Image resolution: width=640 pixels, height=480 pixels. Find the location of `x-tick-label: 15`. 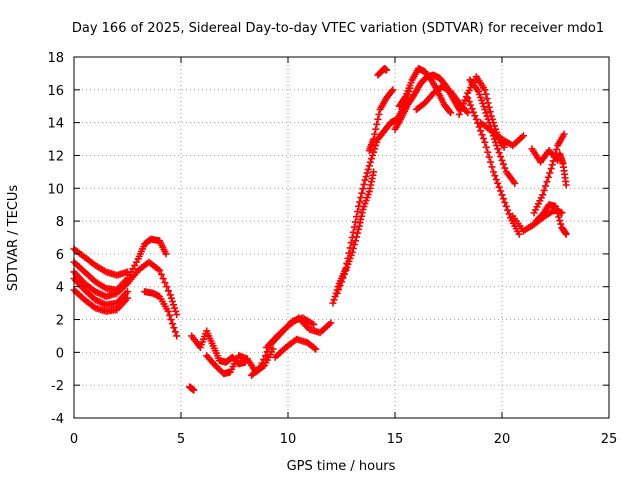

x-tick-label: 15 is located at coordinates (395, 439).